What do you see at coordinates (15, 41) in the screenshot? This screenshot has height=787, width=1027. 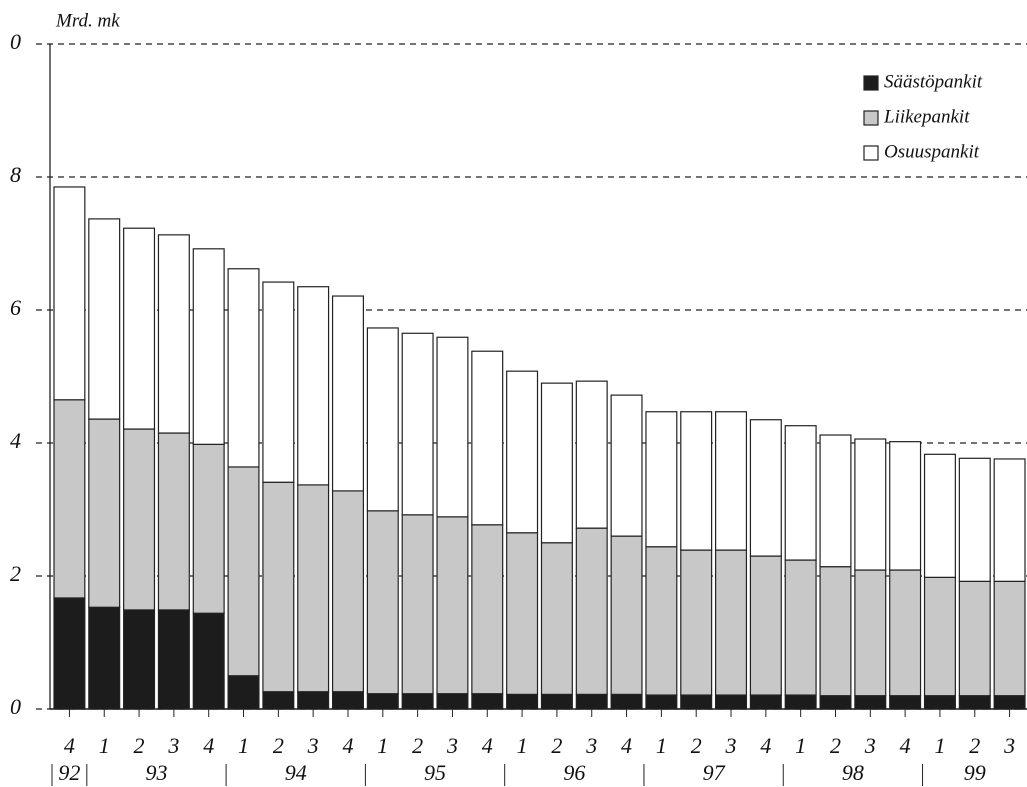 I see `y-tick-label: 0` at bounding box center [15, 41].